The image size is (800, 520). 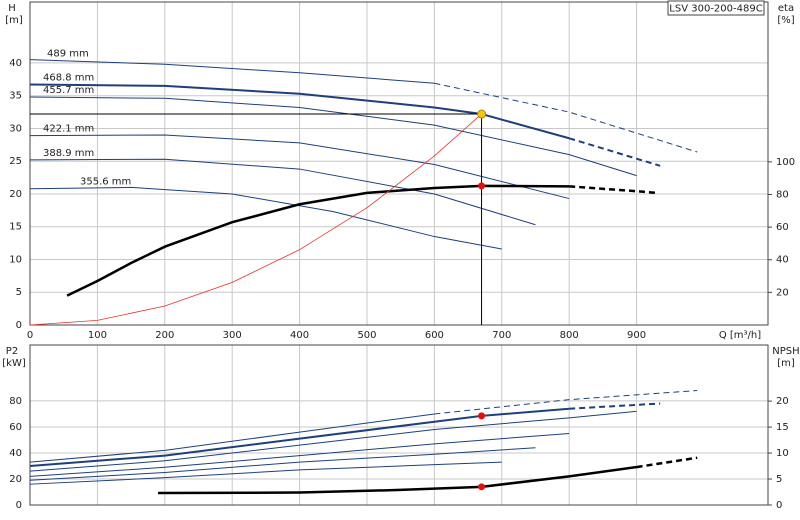 What do you see at coordinates (15, 227) in the screenshot?
I see `y-tick-label: 15` at bounding box center [15, 227].